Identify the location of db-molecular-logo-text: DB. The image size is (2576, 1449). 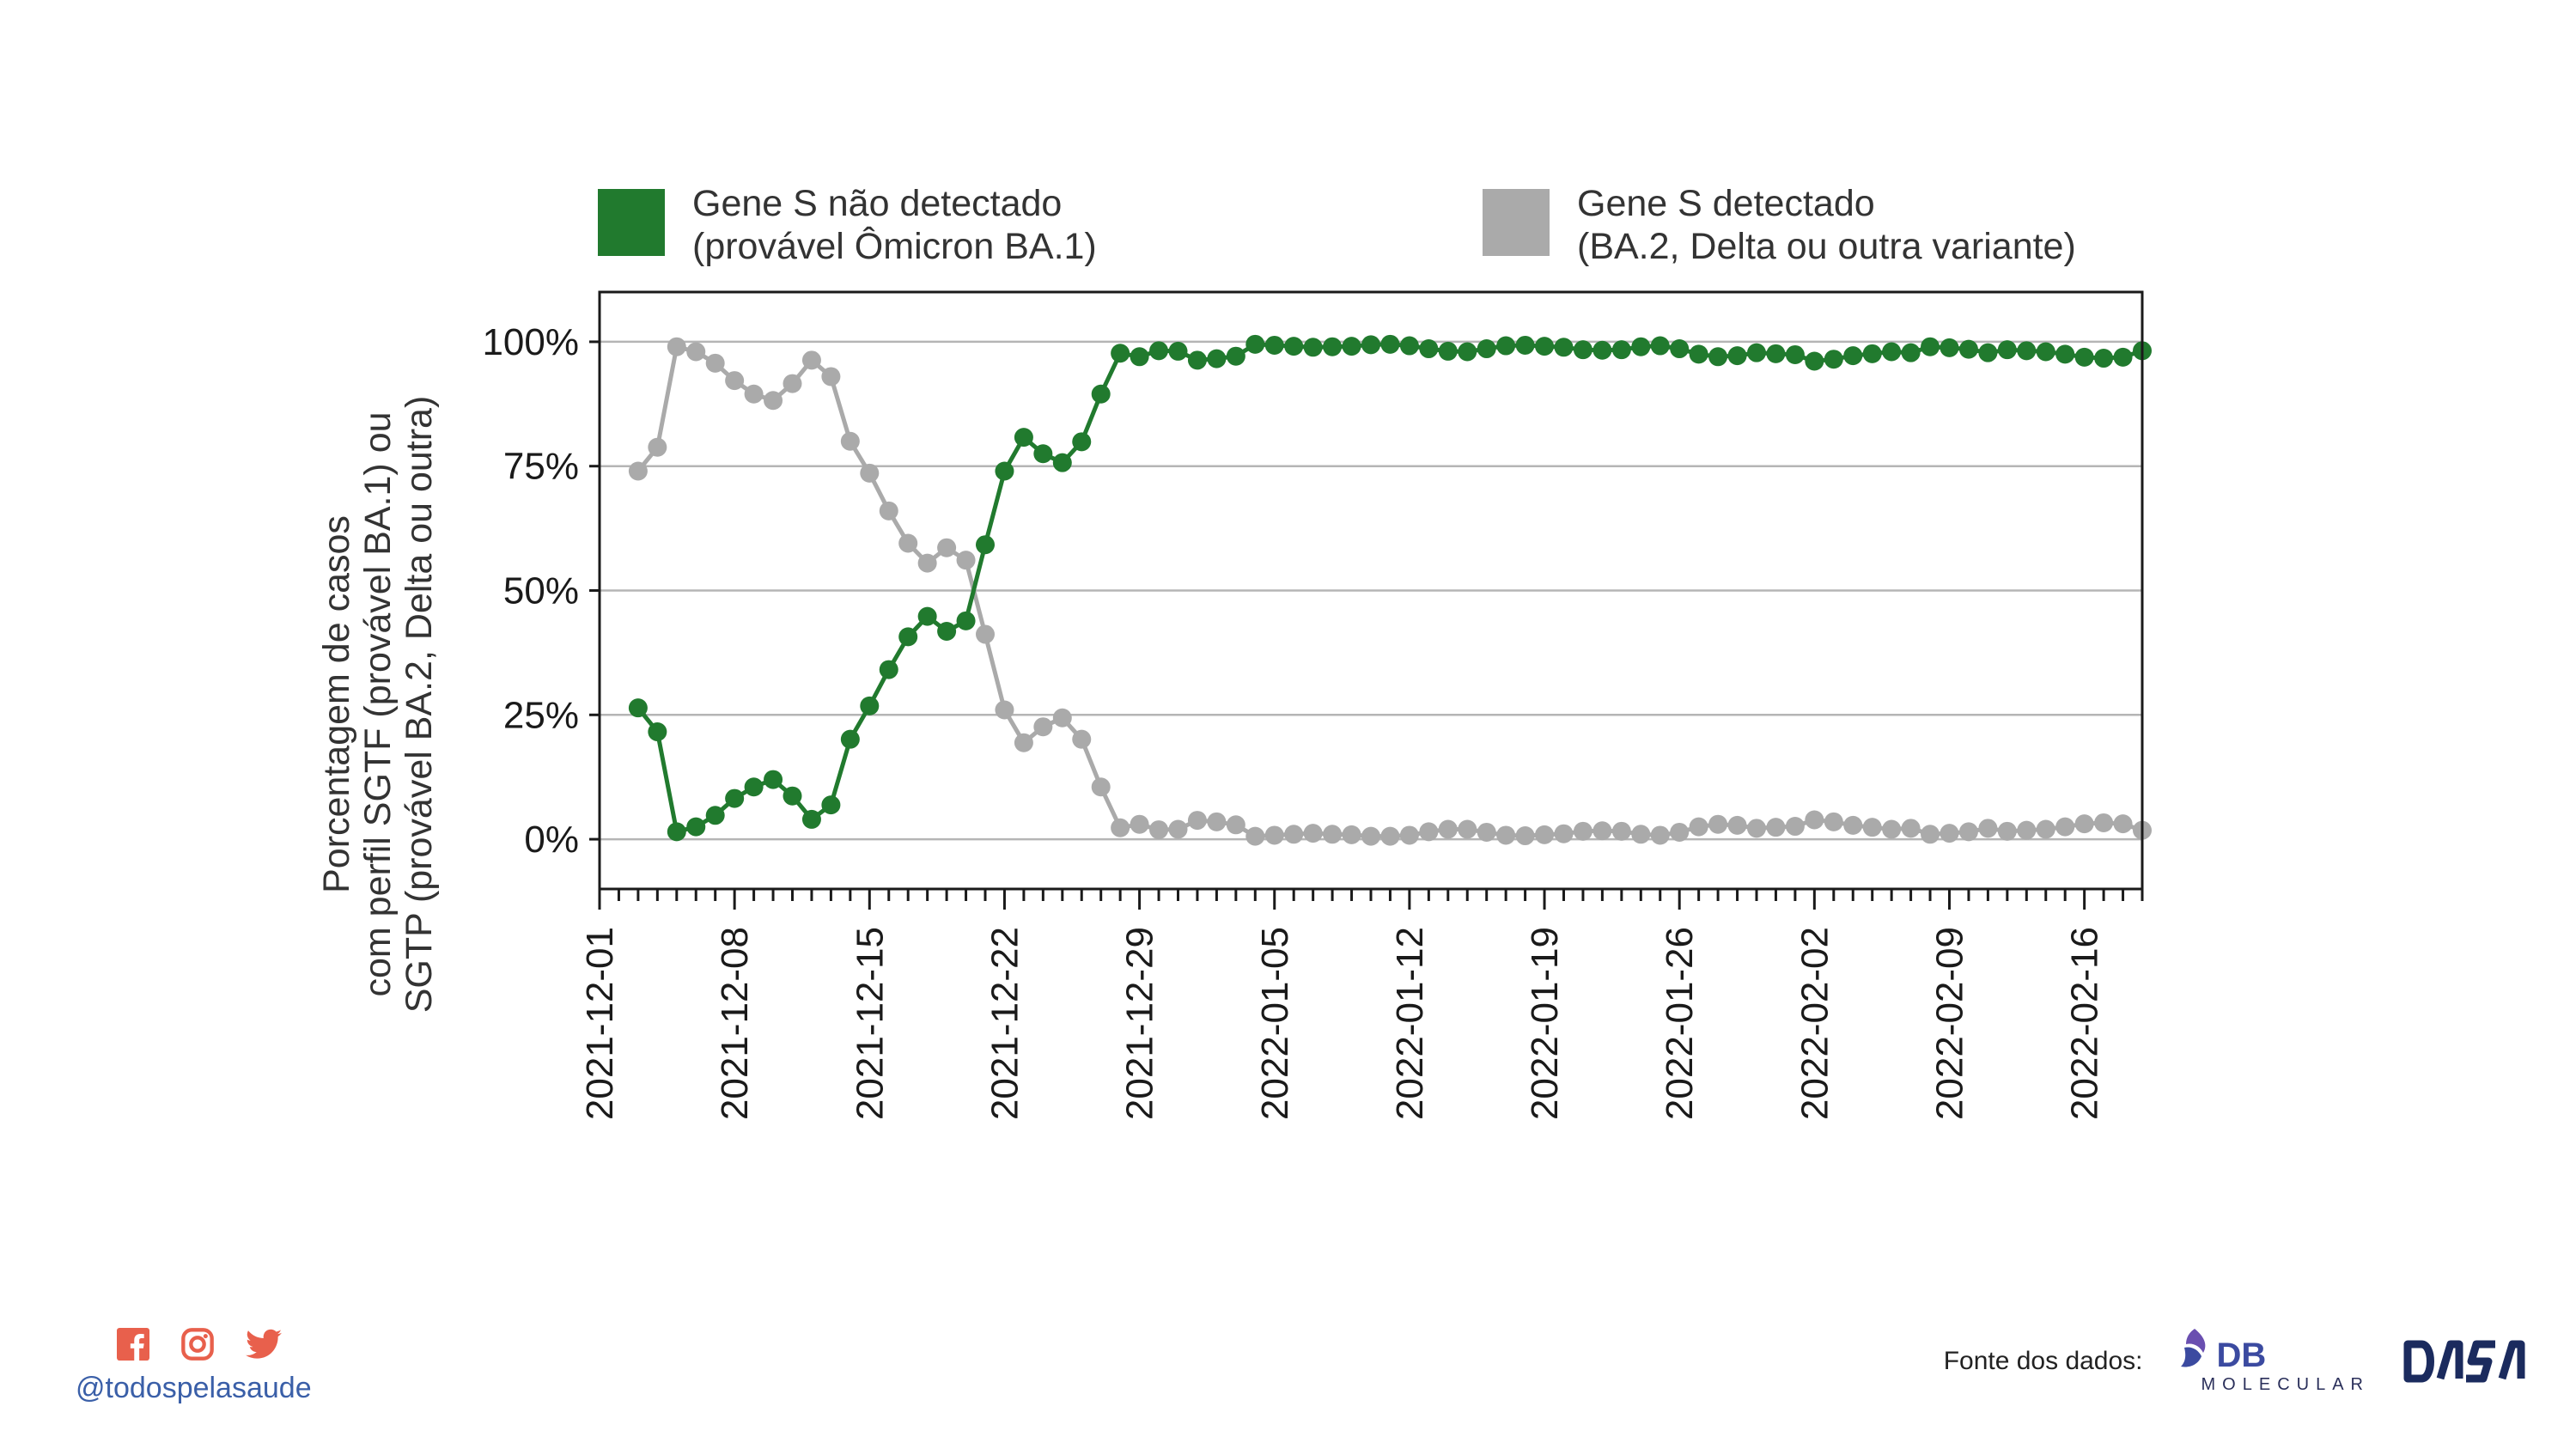
(2241, 1355).